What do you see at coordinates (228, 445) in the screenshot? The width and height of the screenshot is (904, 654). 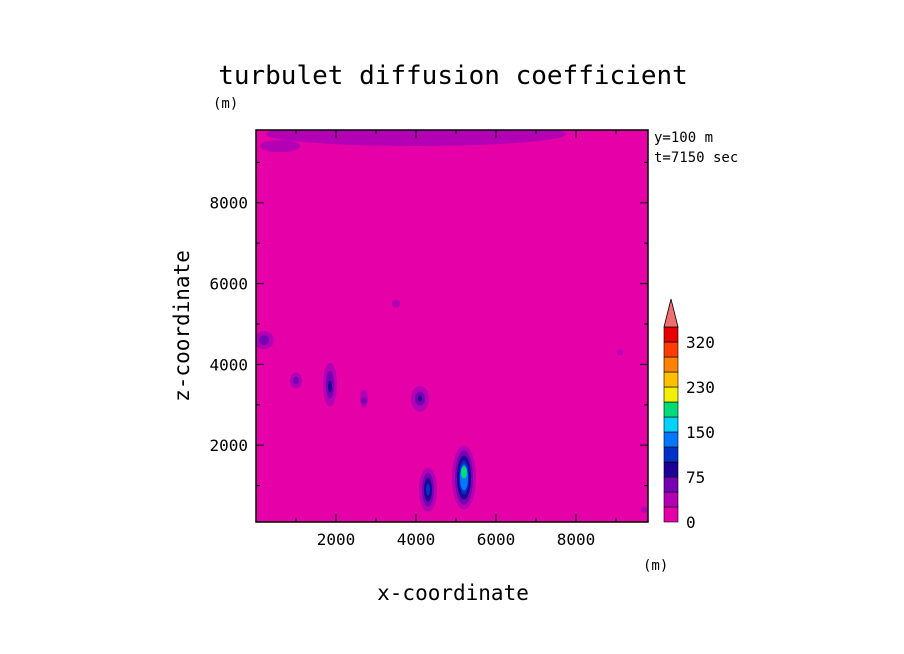 I see `y-tick-label: 2000` at bounding box center [228, 445].